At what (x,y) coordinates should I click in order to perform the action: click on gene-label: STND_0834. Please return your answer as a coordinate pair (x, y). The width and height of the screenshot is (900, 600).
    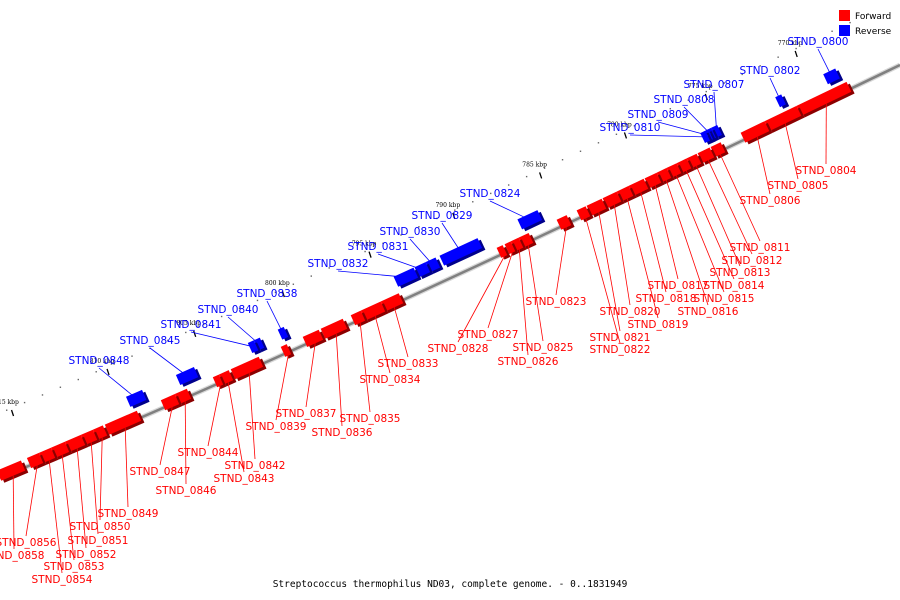
    Looking at the image, I should click on (390, 380).